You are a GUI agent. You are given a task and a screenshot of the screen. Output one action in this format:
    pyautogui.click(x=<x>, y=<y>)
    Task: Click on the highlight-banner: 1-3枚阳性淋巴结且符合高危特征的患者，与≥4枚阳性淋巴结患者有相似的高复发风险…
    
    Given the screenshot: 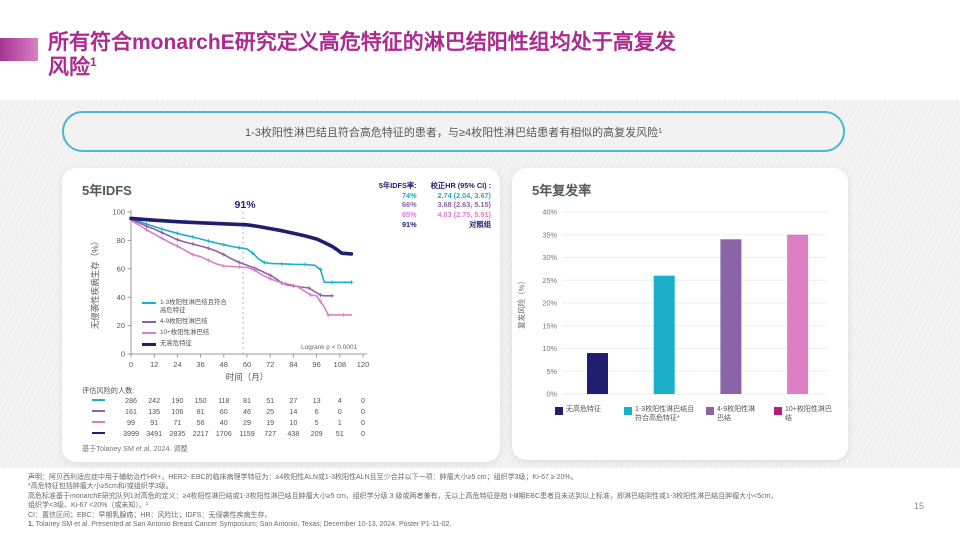 What is the action you would take?
    pyautogui.click(x=453, y=131)
    